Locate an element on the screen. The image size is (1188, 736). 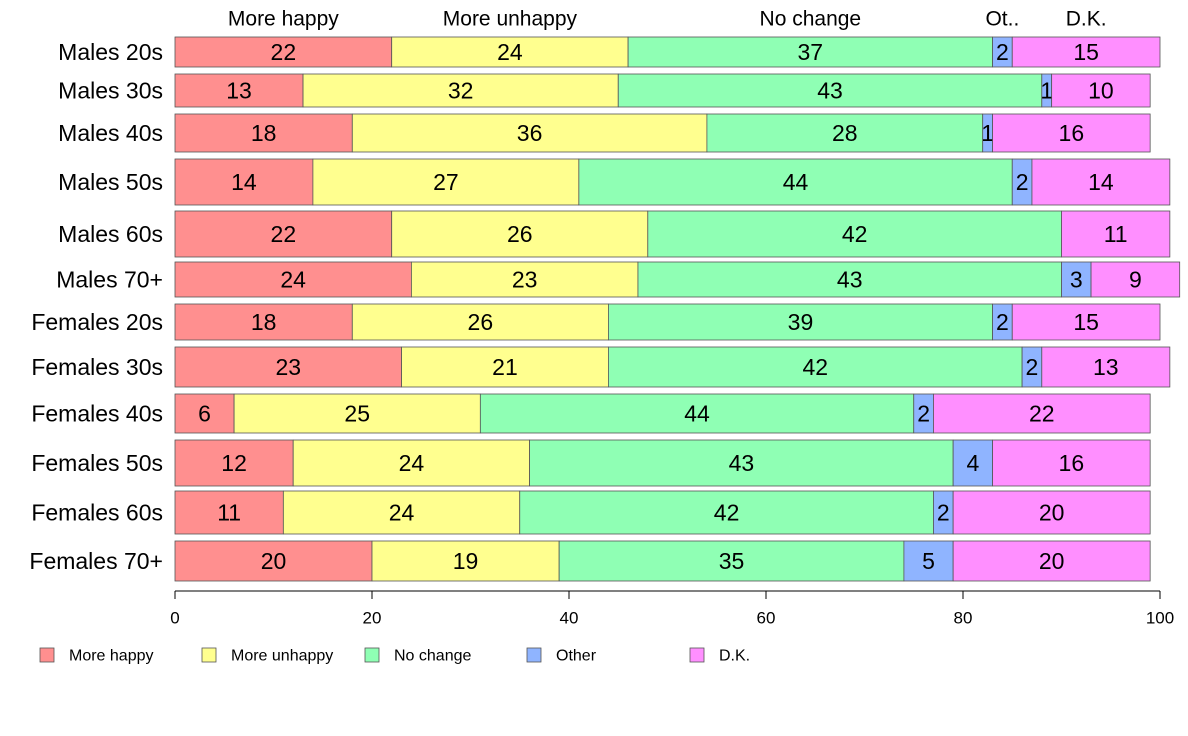
data-label: 27 is located at coordinates (446, 182).